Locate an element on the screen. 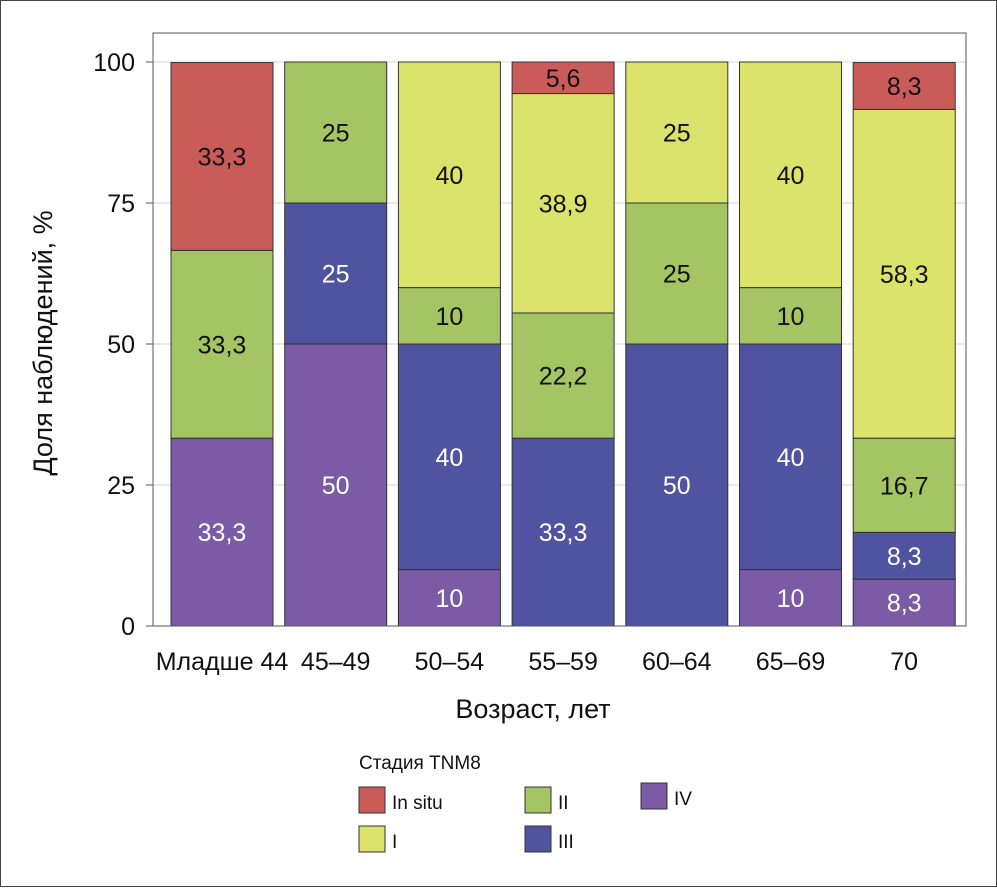  legend-entry-label: I is located at coordinates (394, 842).